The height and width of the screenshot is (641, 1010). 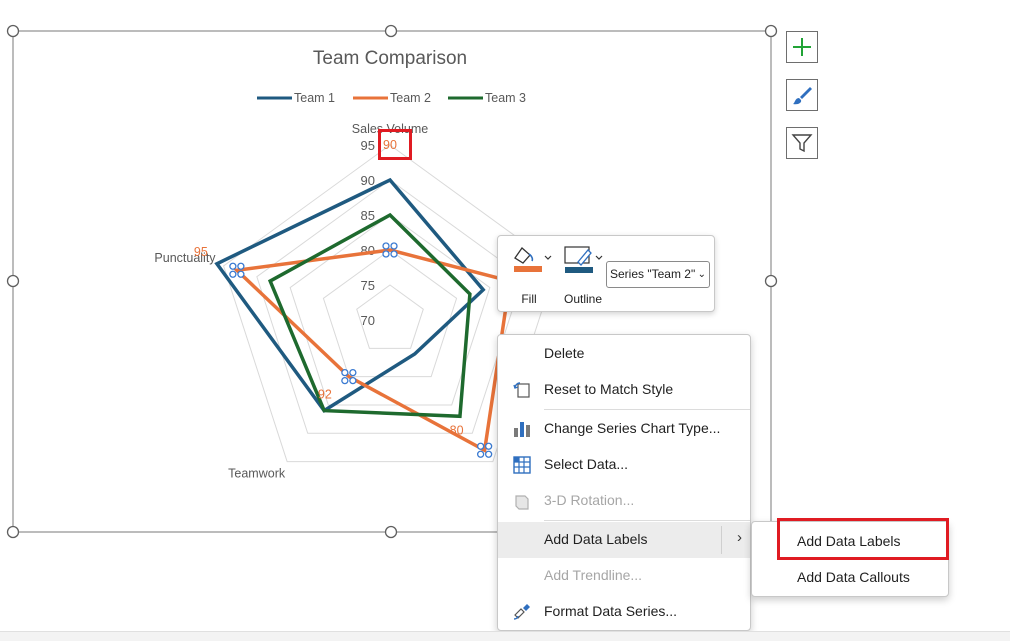 I want to click on chevron-right-icon: ›, so click(x=739, y=537).